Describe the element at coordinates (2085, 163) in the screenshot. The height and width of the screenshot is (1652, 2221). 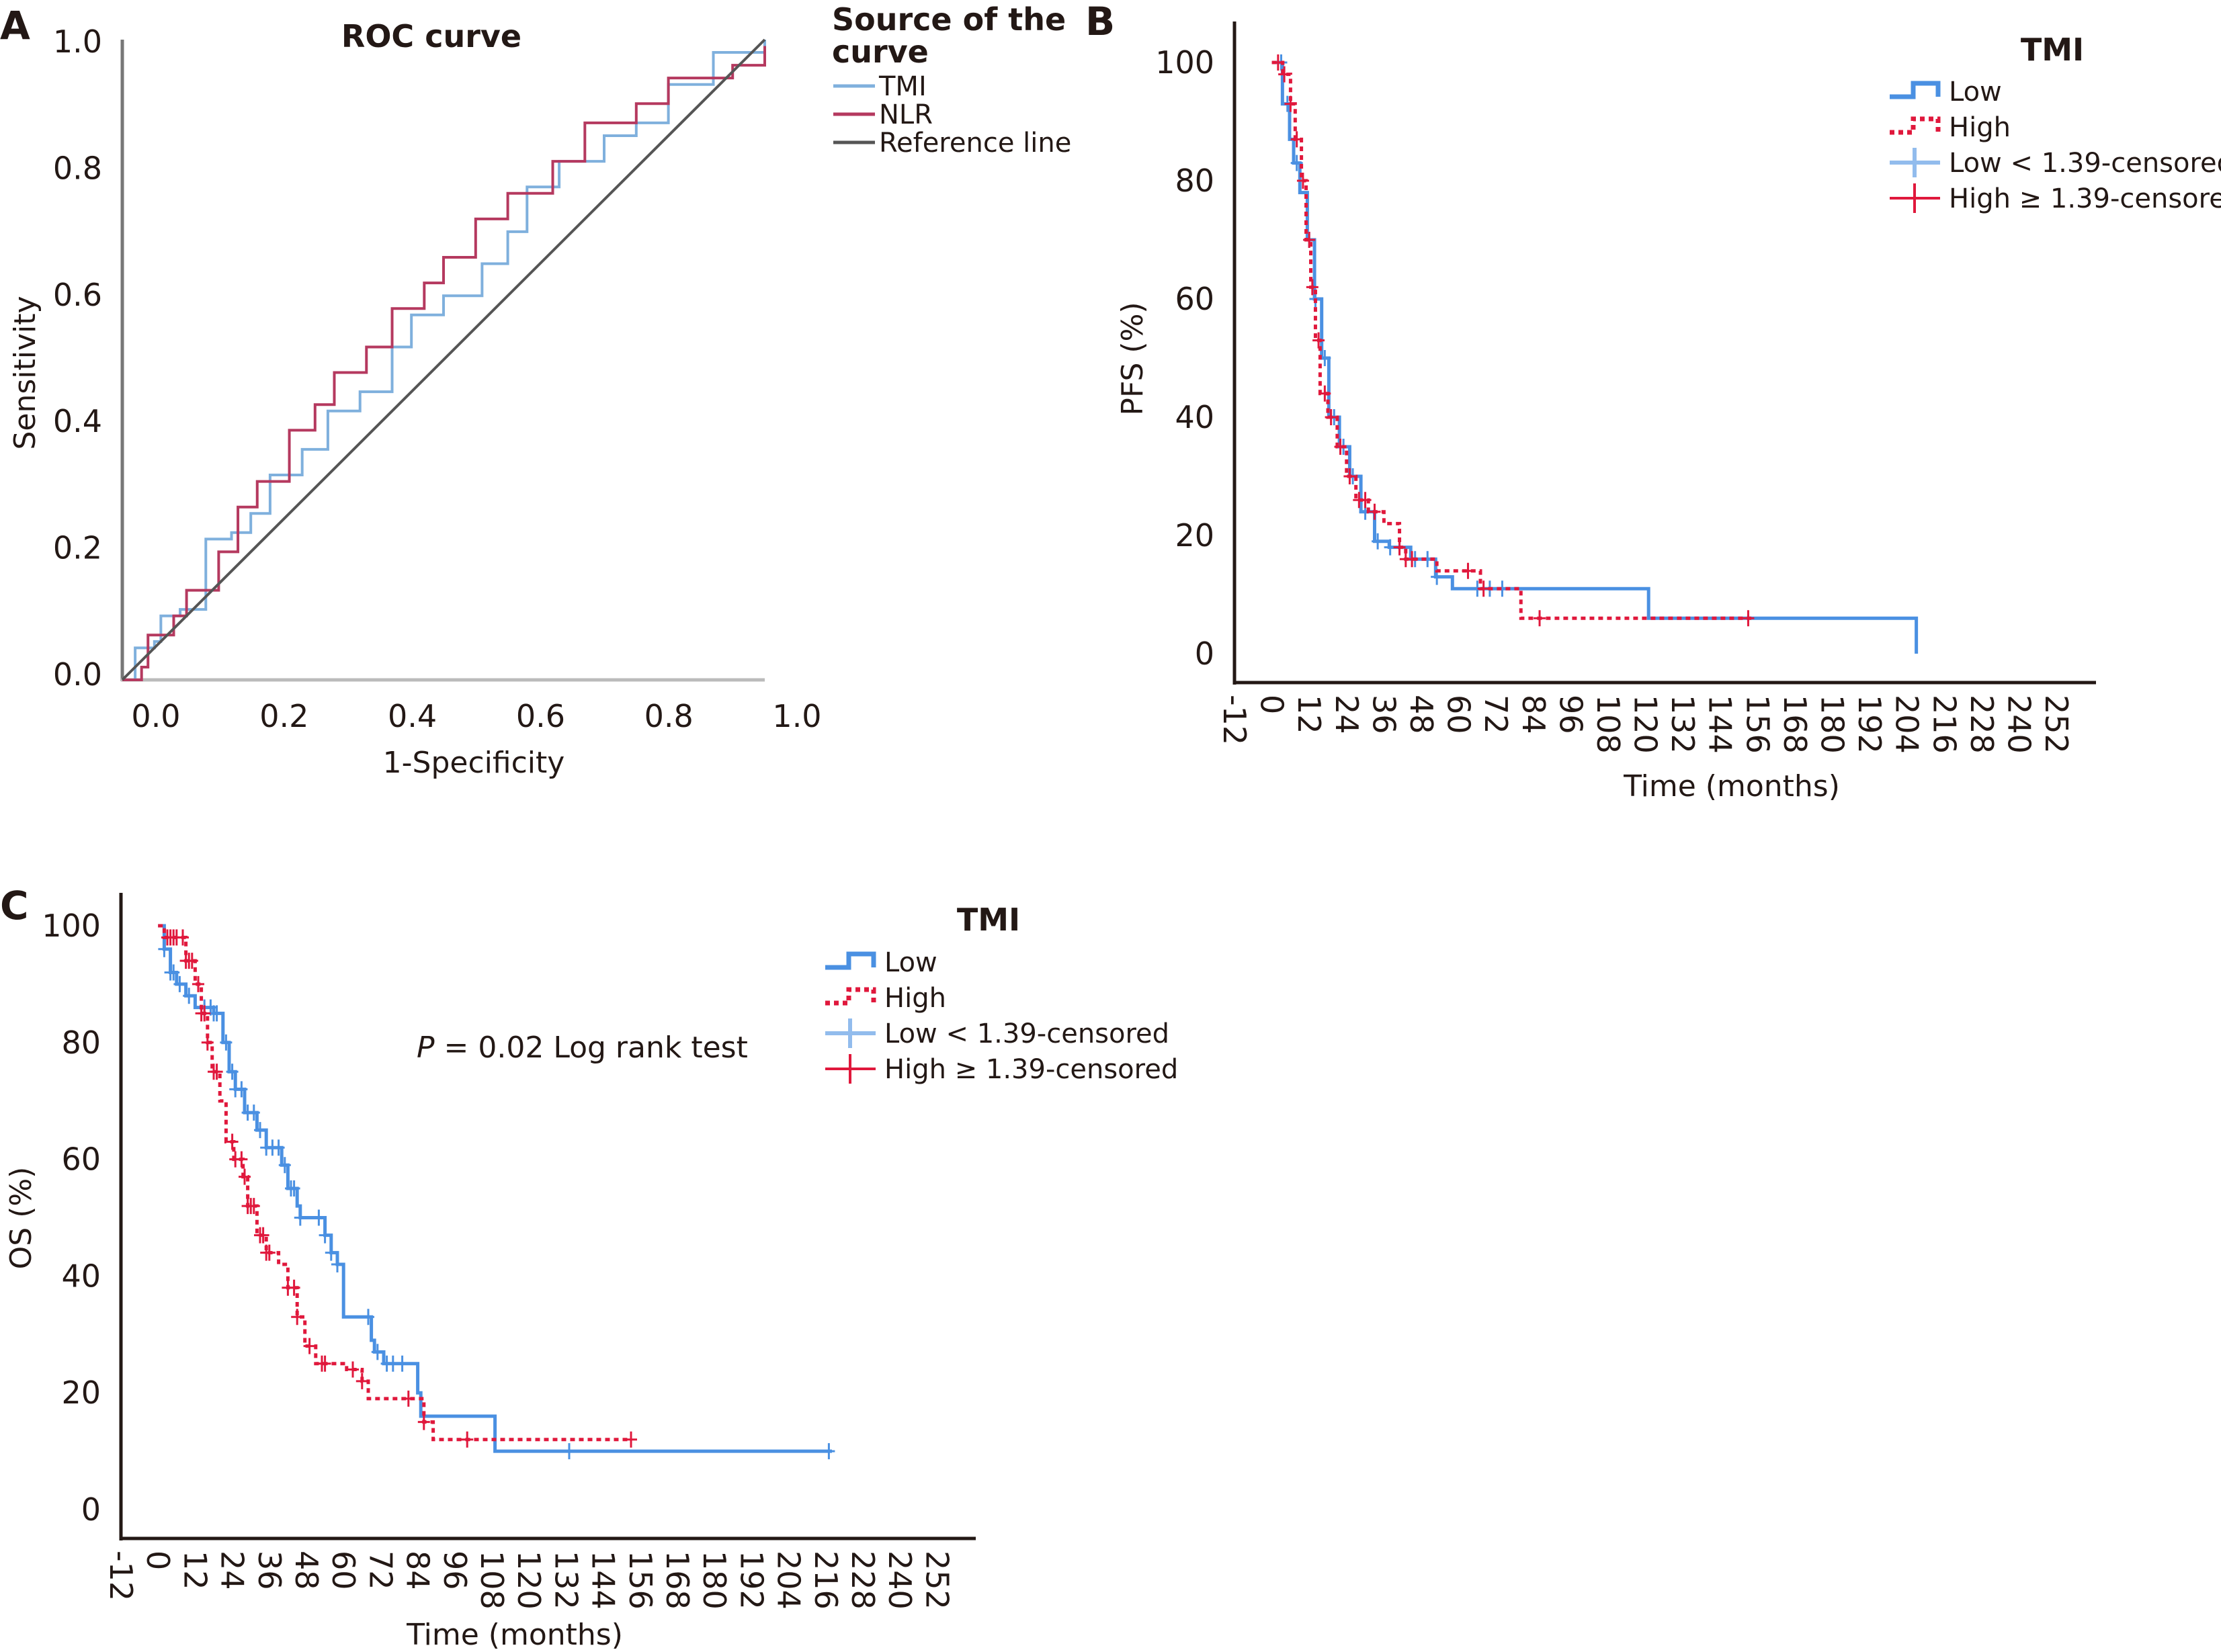
I see `pfs-legend-label: Low < 1.39-censored` at that location.